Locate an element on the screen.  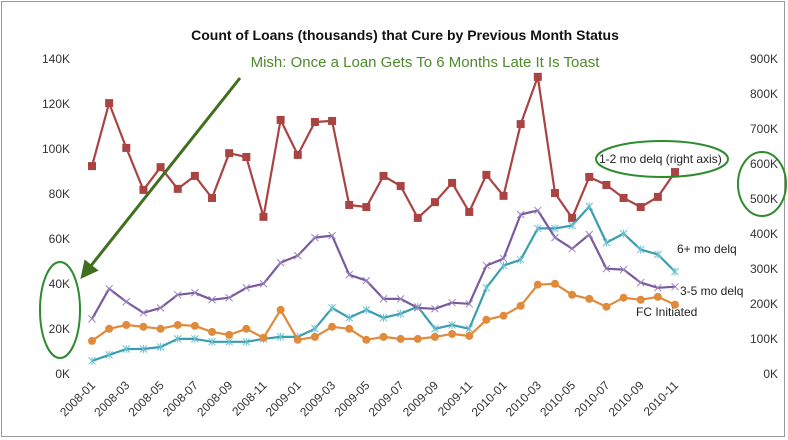
series-label: 1-2 mo delq (right axis) is located at coordinates (660, 159).